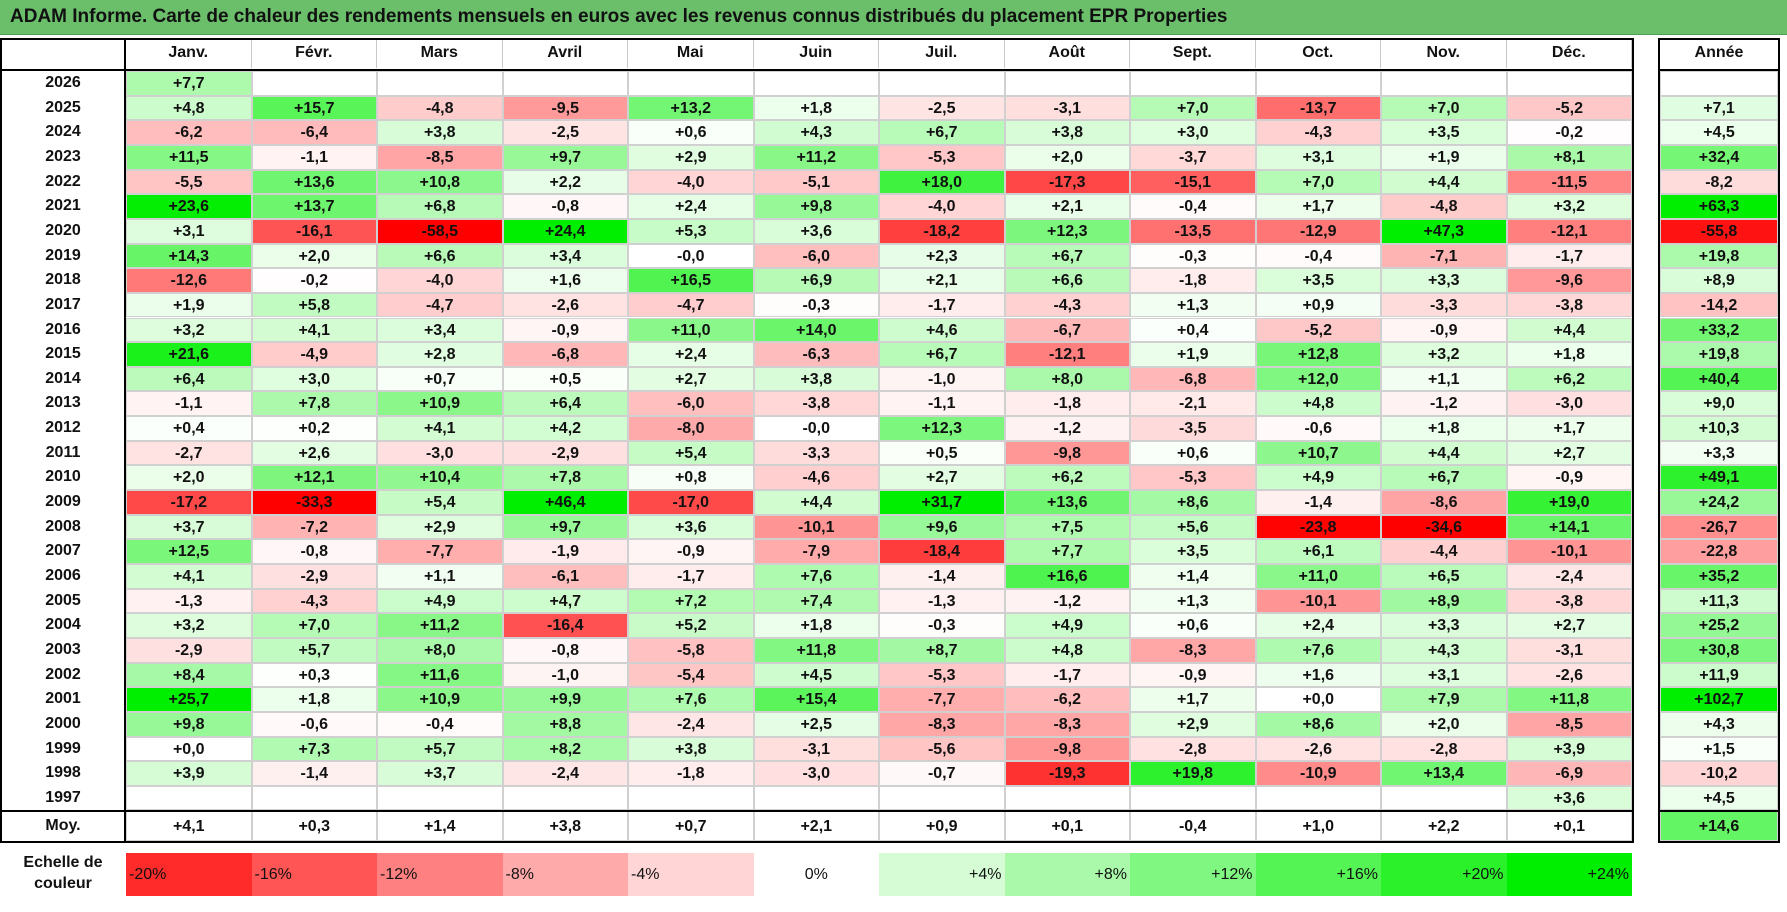 Image resolution: width=1787 pixels, height=912 pixels. I want to click on average-cell: +1,0, so click(1318, 826).